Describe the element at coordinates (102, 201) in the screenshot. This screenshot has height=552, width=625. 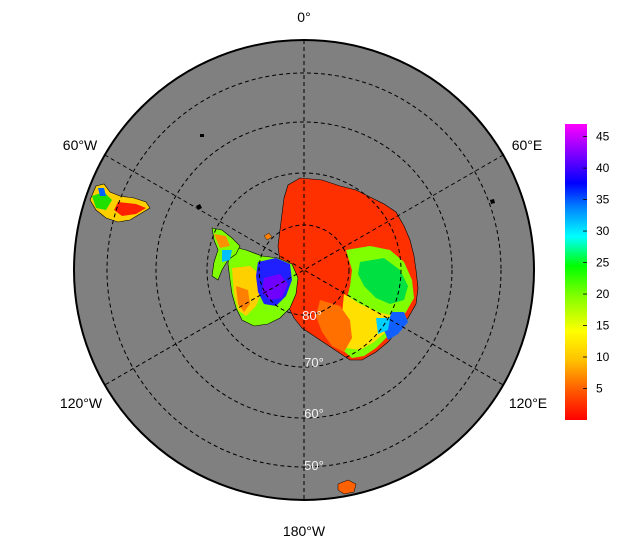
I see `south-america-green` at that location.